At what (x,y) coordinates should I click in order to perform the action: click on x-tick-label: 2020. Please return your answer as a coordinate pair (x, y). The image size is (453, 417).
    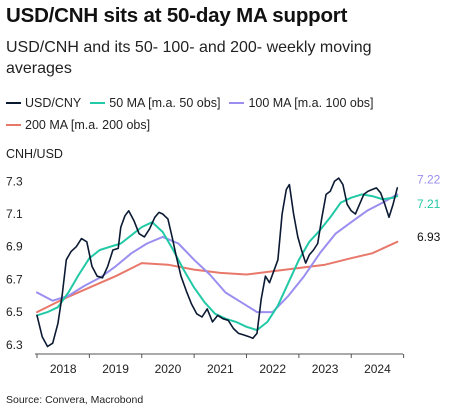
    Looking at the image, I should click on (168, 369).